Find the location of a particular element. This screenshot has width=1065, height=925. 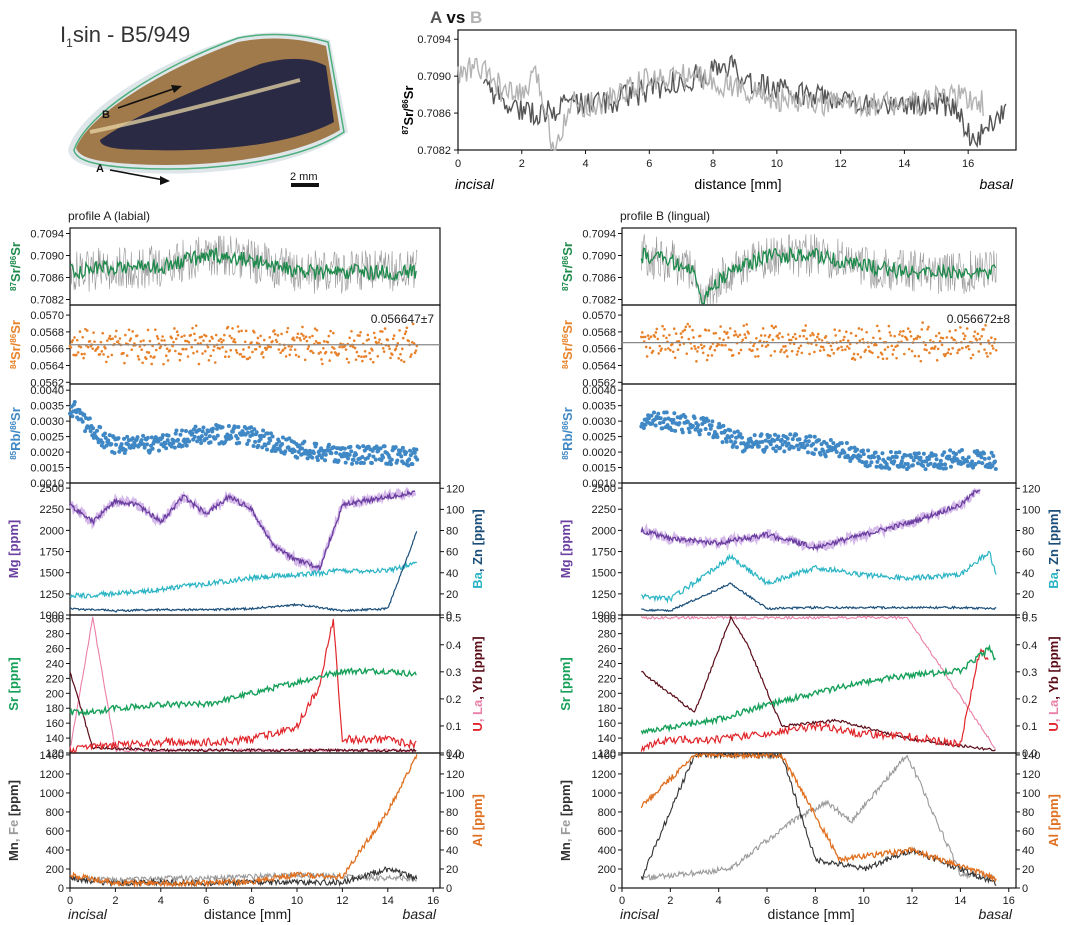

compare-xtick-label: 14 is located at coordinates (904, 164).